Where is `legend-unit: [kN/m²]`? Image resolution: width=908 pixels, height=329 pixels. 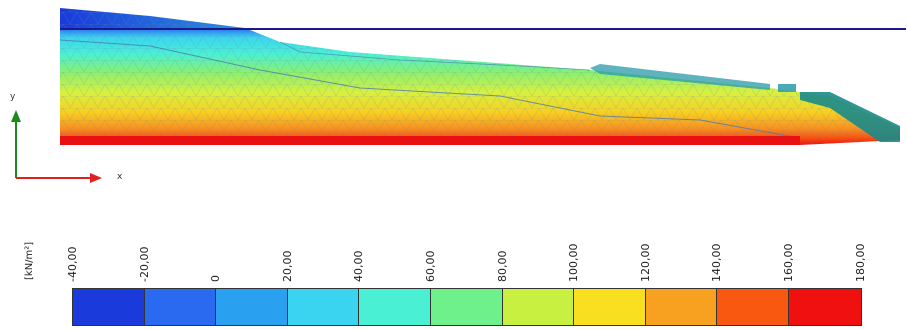
legend-unit: [kN/m²] is located at coordinates (29, 260).